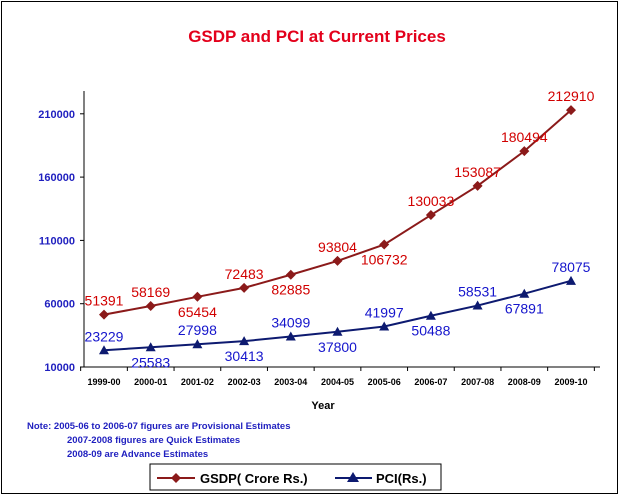 The width and height of the screenshot is (621, 497). I want to click on legend-label-pci: PCI(Rs.), so click(401, 478).